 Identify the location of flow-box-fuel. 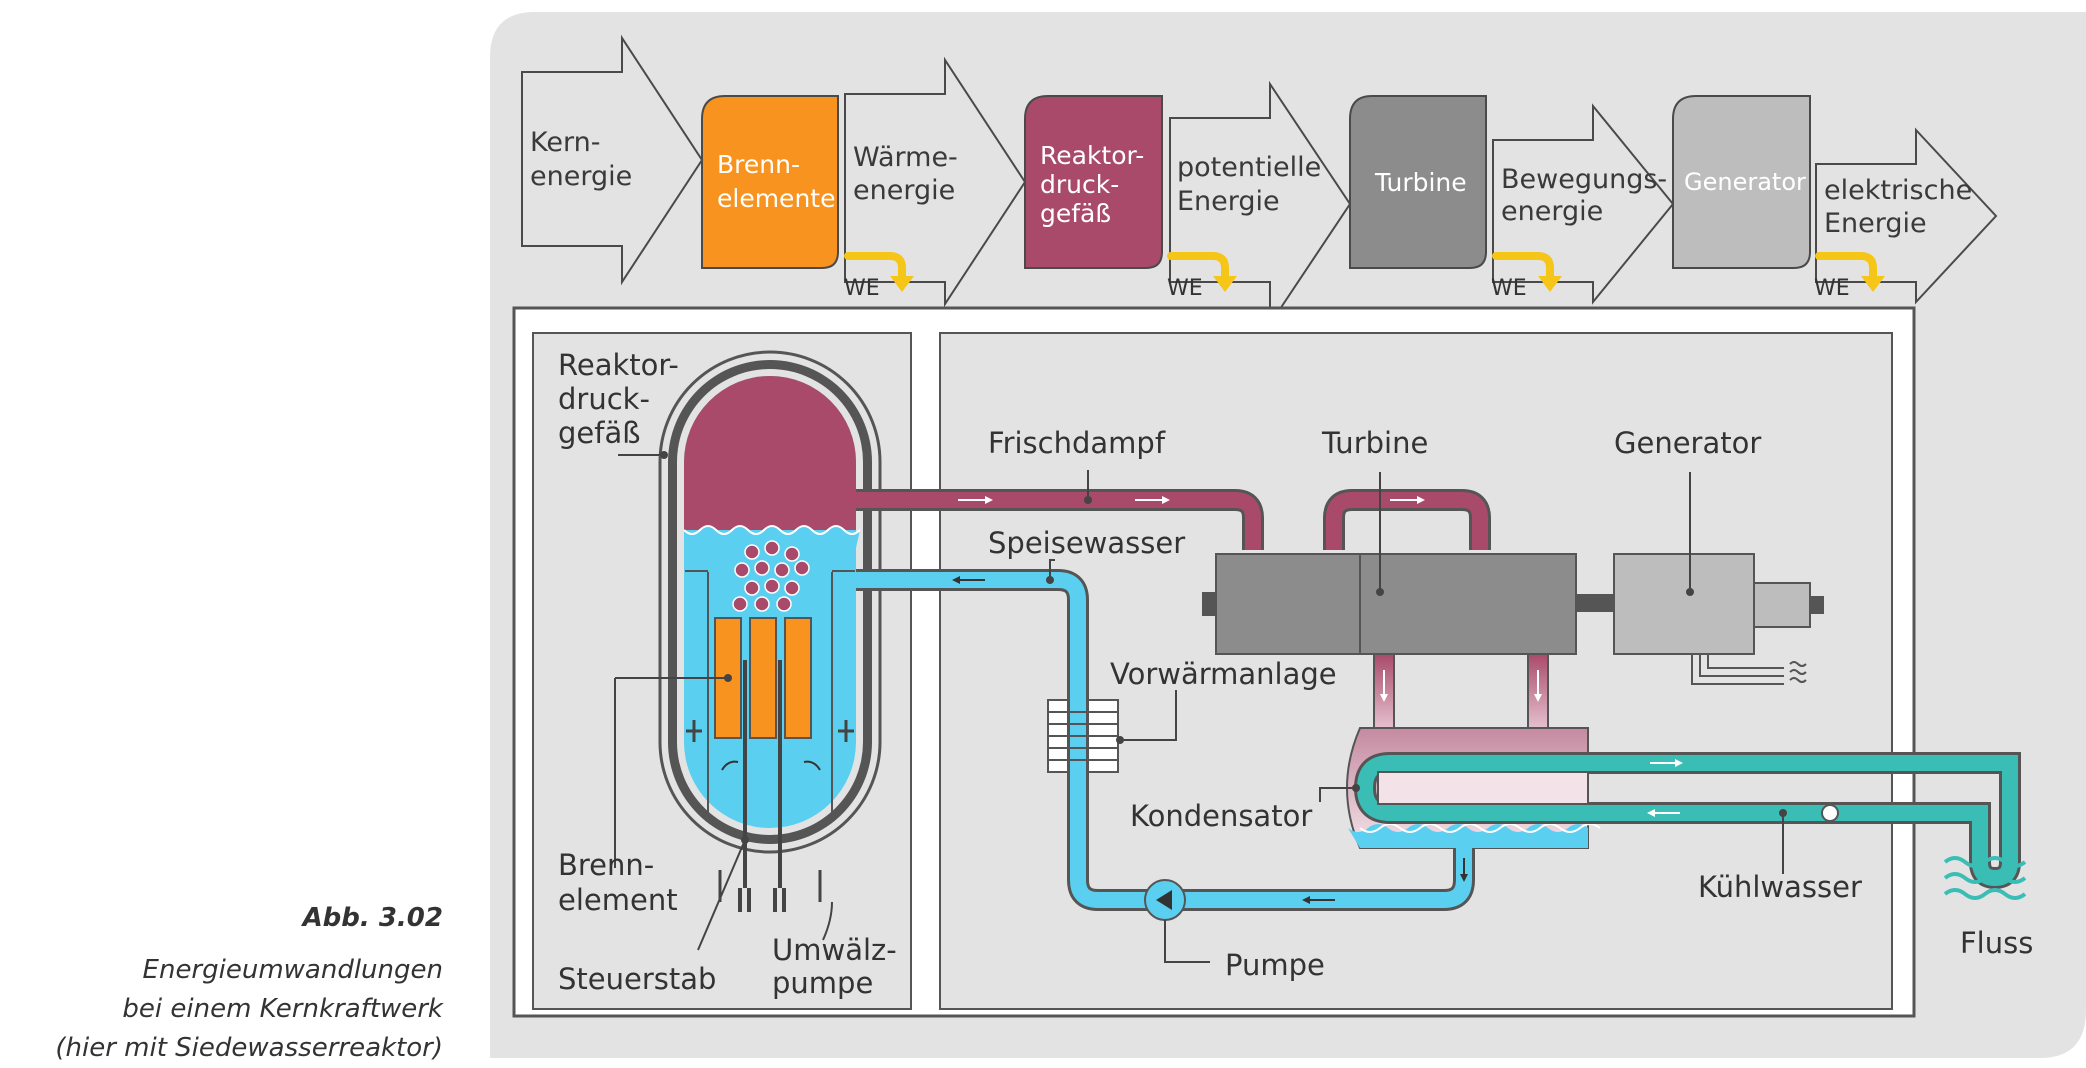
(770, 182).